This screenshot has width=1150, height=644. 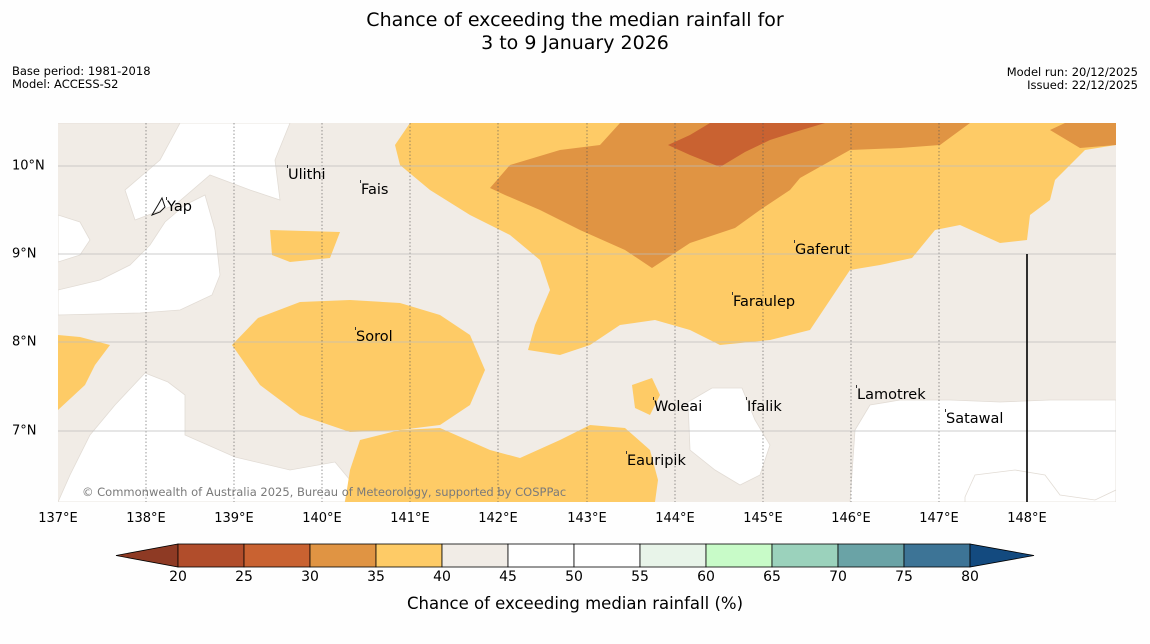 What do you see at coordinates (374, 189) in the screenshot?
I see `place-fais: Fais` at bounding box center [374, 189].